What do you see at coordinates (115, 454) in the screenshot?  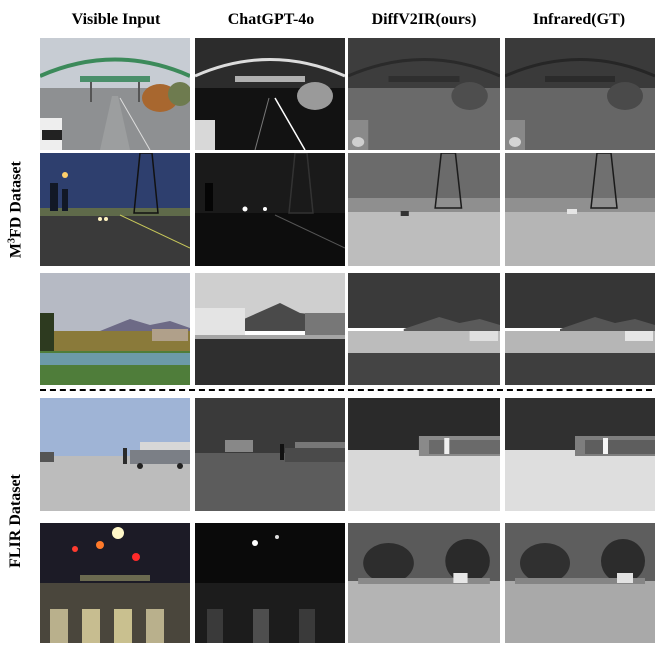 I see `image-row4-visible` at bounding box center [115, 454].